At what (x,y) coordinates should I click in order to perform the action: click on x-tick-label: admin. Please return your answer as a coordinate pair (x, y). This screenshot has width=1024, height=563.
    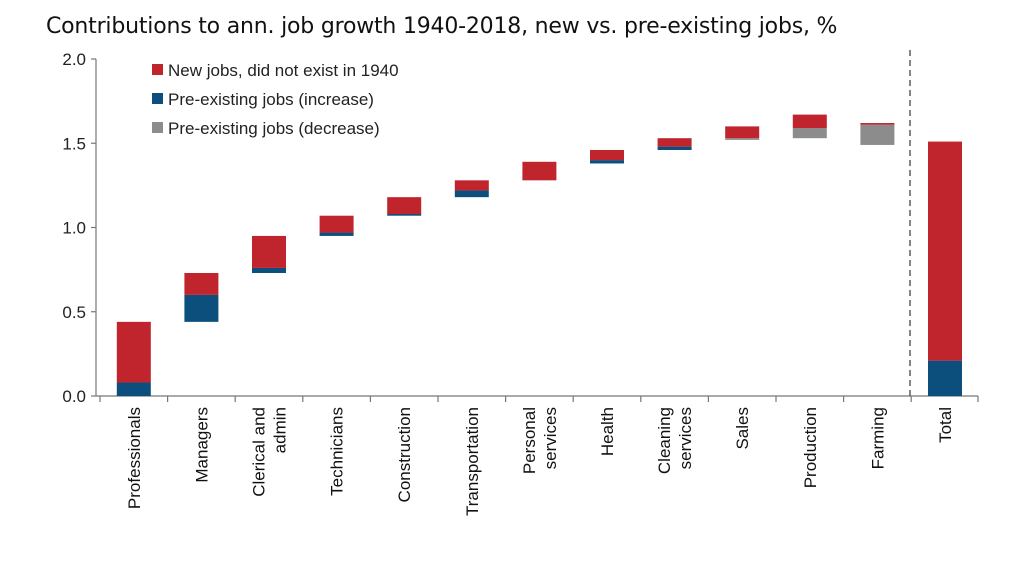
    Looking at the image, I should click on (280, 430).